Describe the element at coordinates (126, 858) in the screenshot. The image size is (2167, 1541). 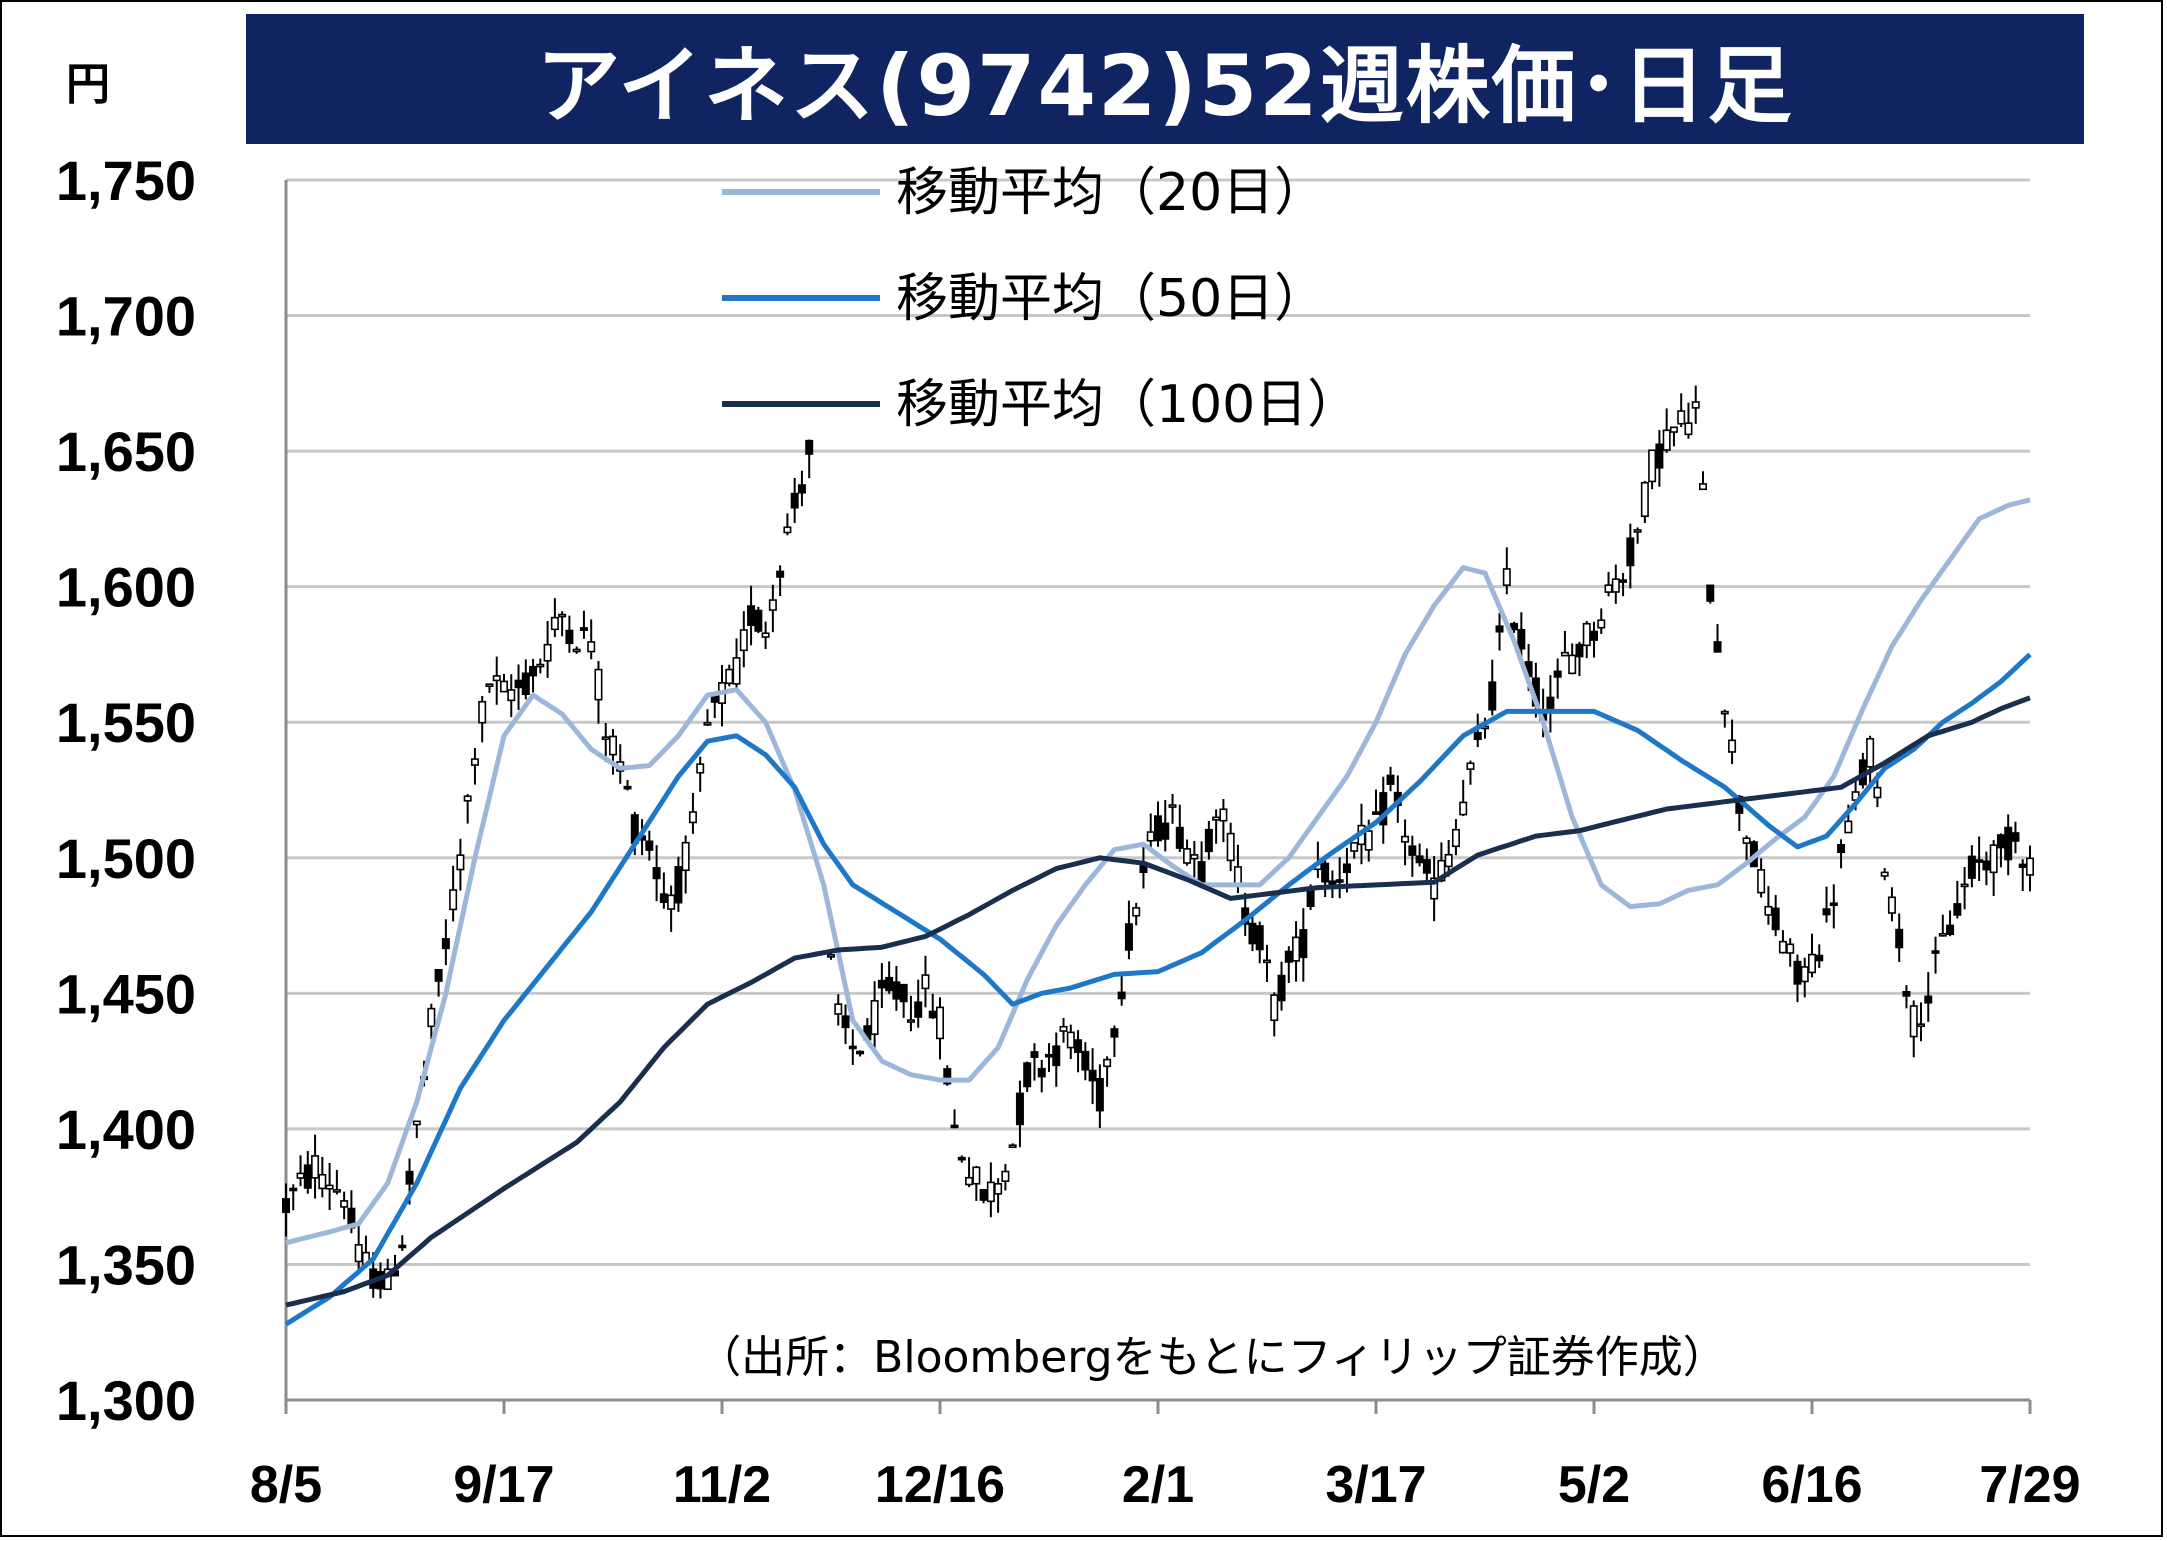
I see `y-tick-label: 1,500` at that location.